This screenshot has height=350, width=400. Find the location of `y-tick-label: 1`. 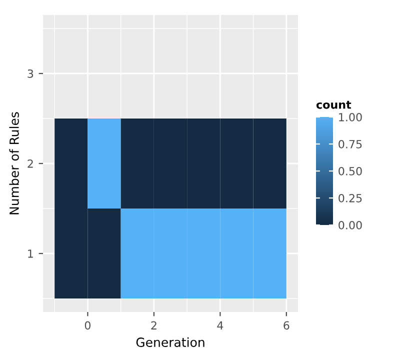

y-tick-label: 1 is located at coordinates (30, 254).